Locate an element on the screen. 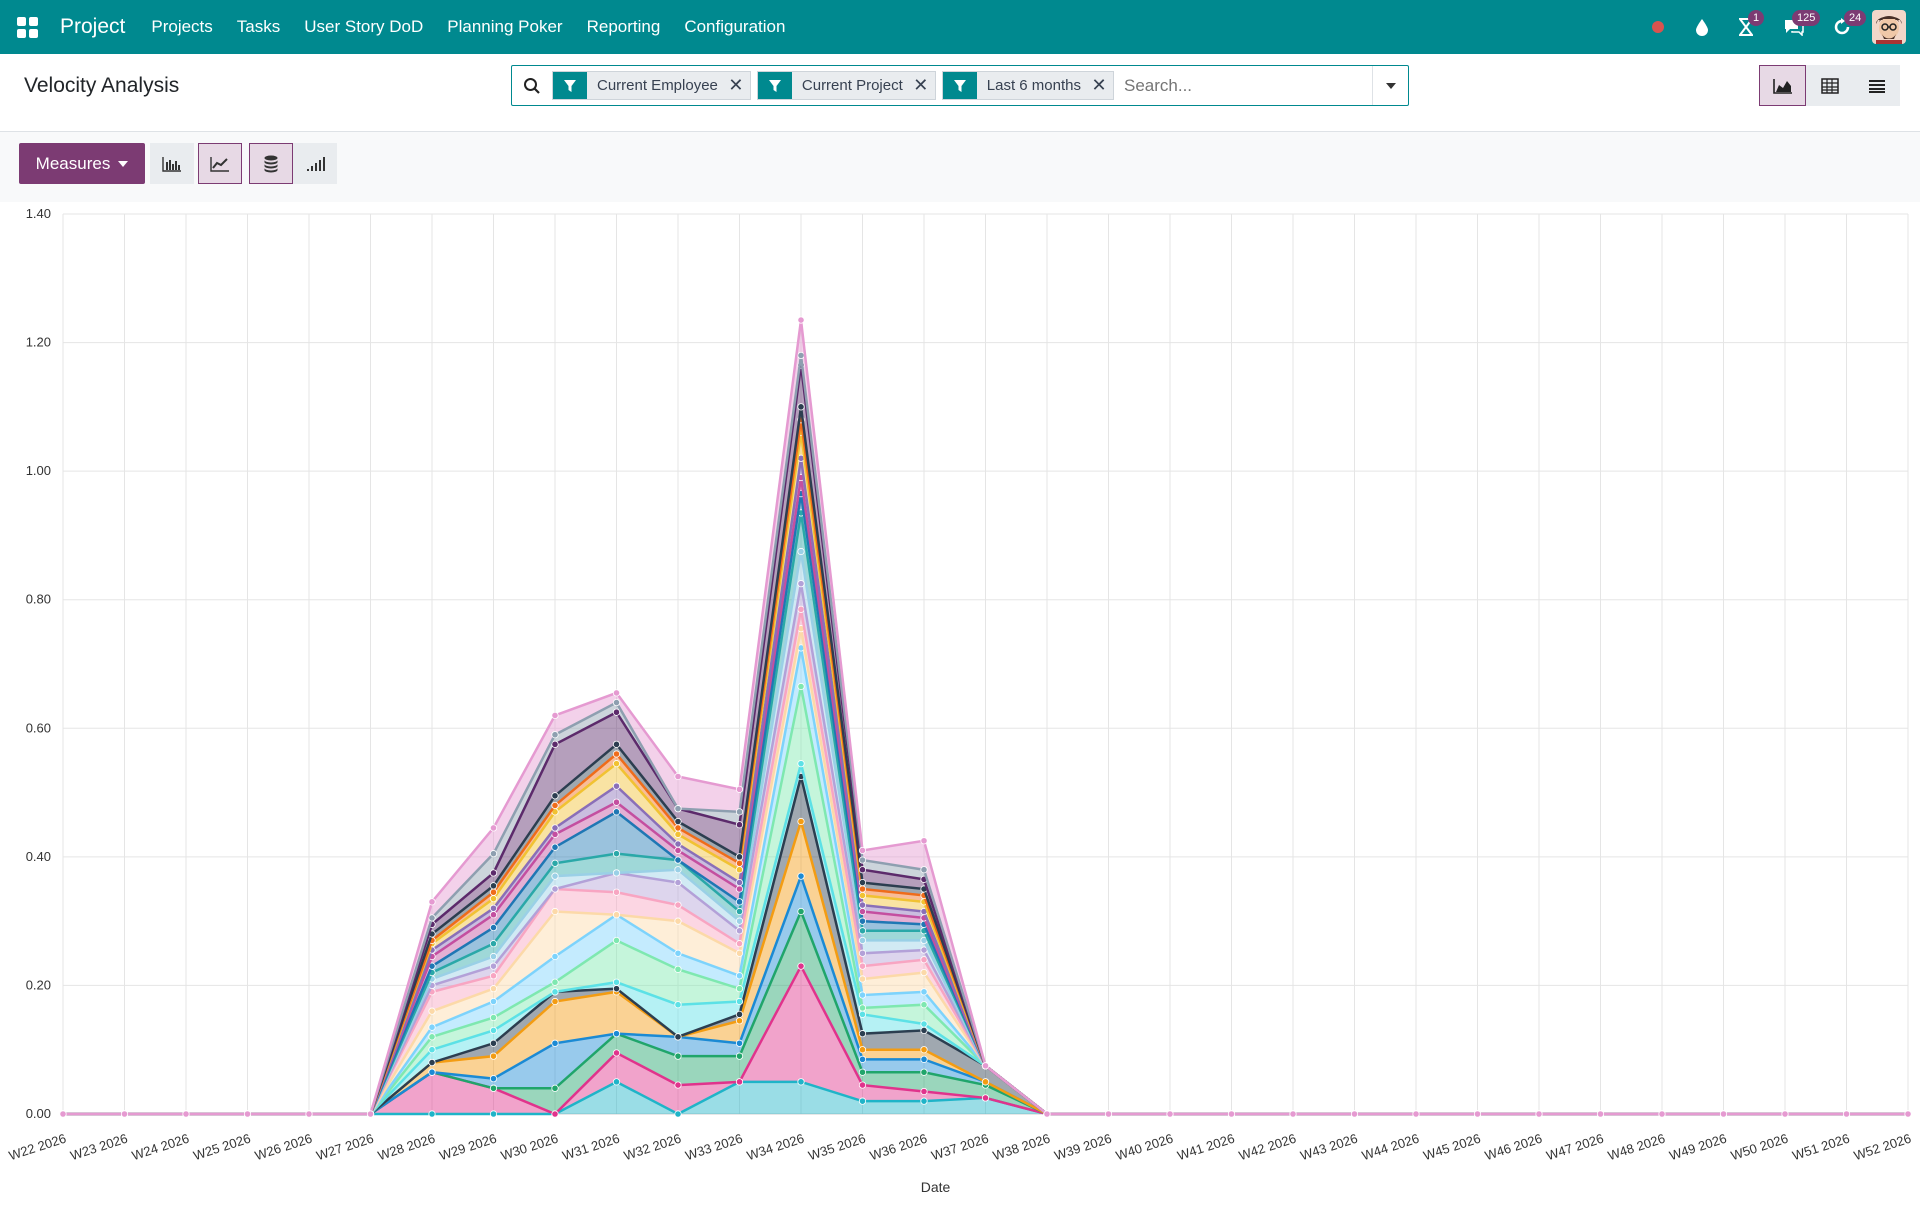 The width and height of the screenshot is (1920, 1205). menu-planning-poker: Planning Poker is located at coordinates (505, 26).